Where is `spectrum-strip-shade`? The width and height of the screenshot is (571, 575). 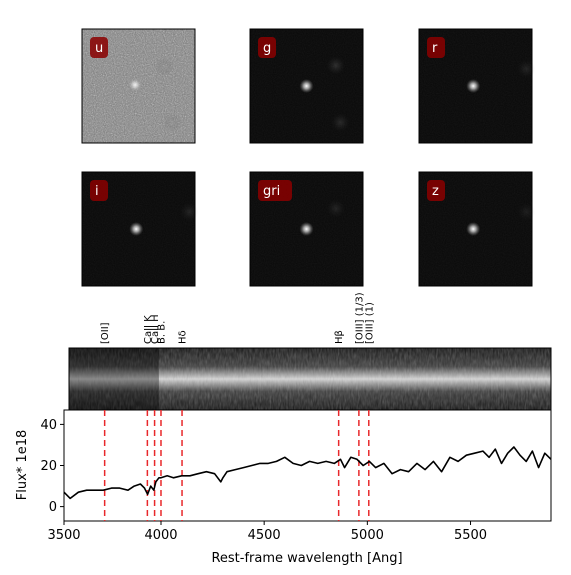
spectrum-strip-shade is located at coordinates (114, 379).